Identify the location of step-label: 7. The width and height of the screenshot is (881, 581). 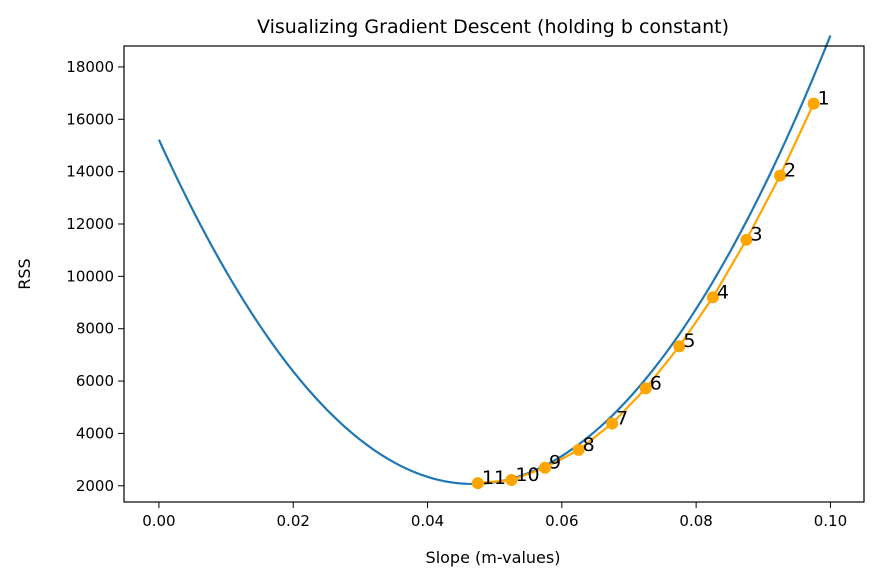
(622, 418).